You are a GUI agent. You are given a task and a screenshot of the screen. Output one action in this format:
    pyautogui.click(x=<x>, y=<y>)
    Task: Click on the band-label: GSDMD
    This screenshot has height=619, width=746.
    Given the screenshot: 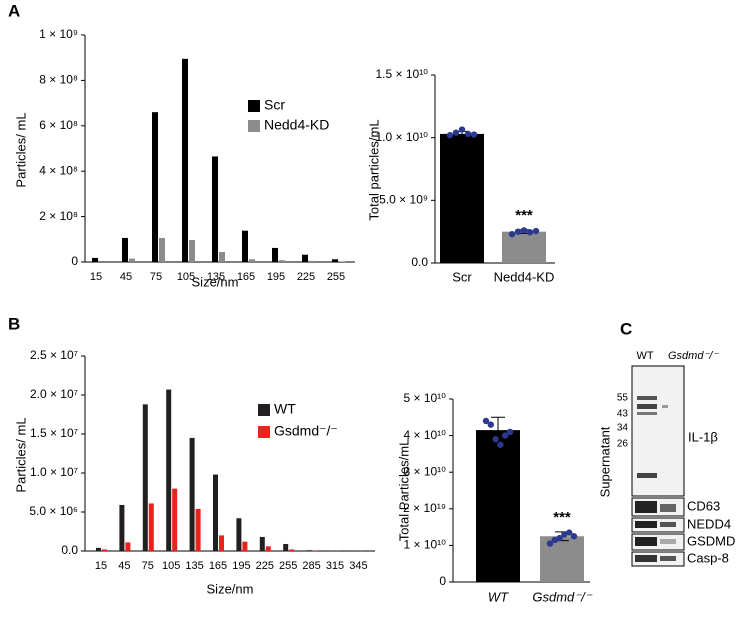 What is the action you would take?
    pyautogui.click(x=711, y=540)
    